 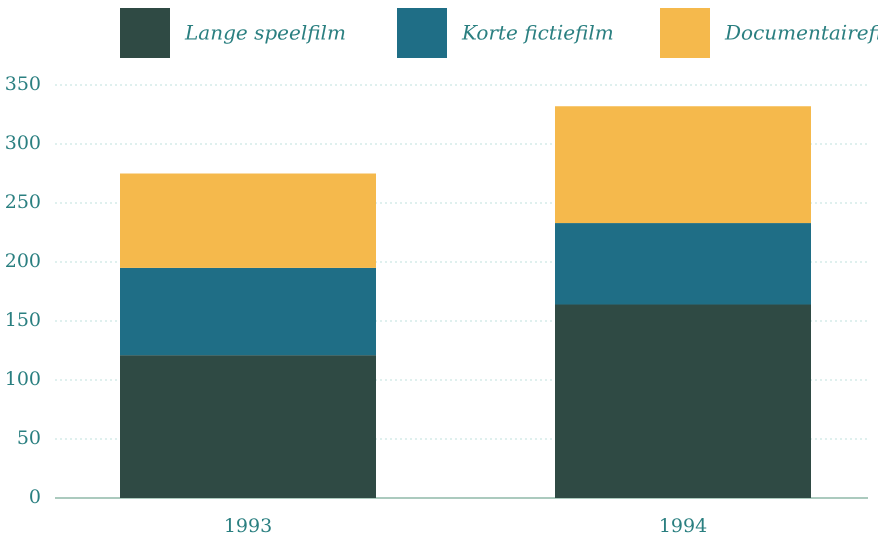 What do you see at coordinates (29, 438) in the screenshot?
I see `y-tick-label: 50` at bounding box center [29, 438].